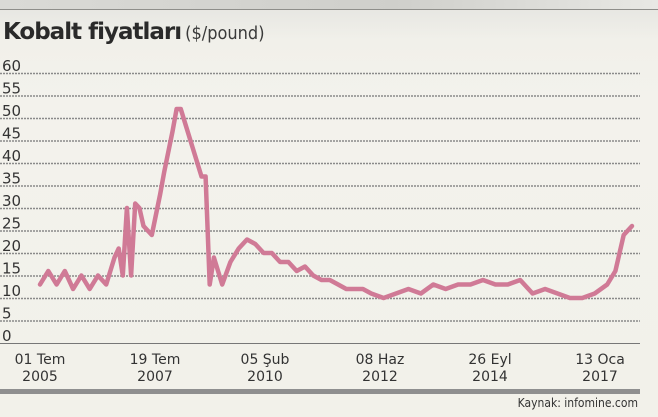 The image size is (658, 417). What do you see at coordinates (600, 360) in the screenshot?
I see `x-tick-label: 13 Oca` at bounding box center [600, 360].